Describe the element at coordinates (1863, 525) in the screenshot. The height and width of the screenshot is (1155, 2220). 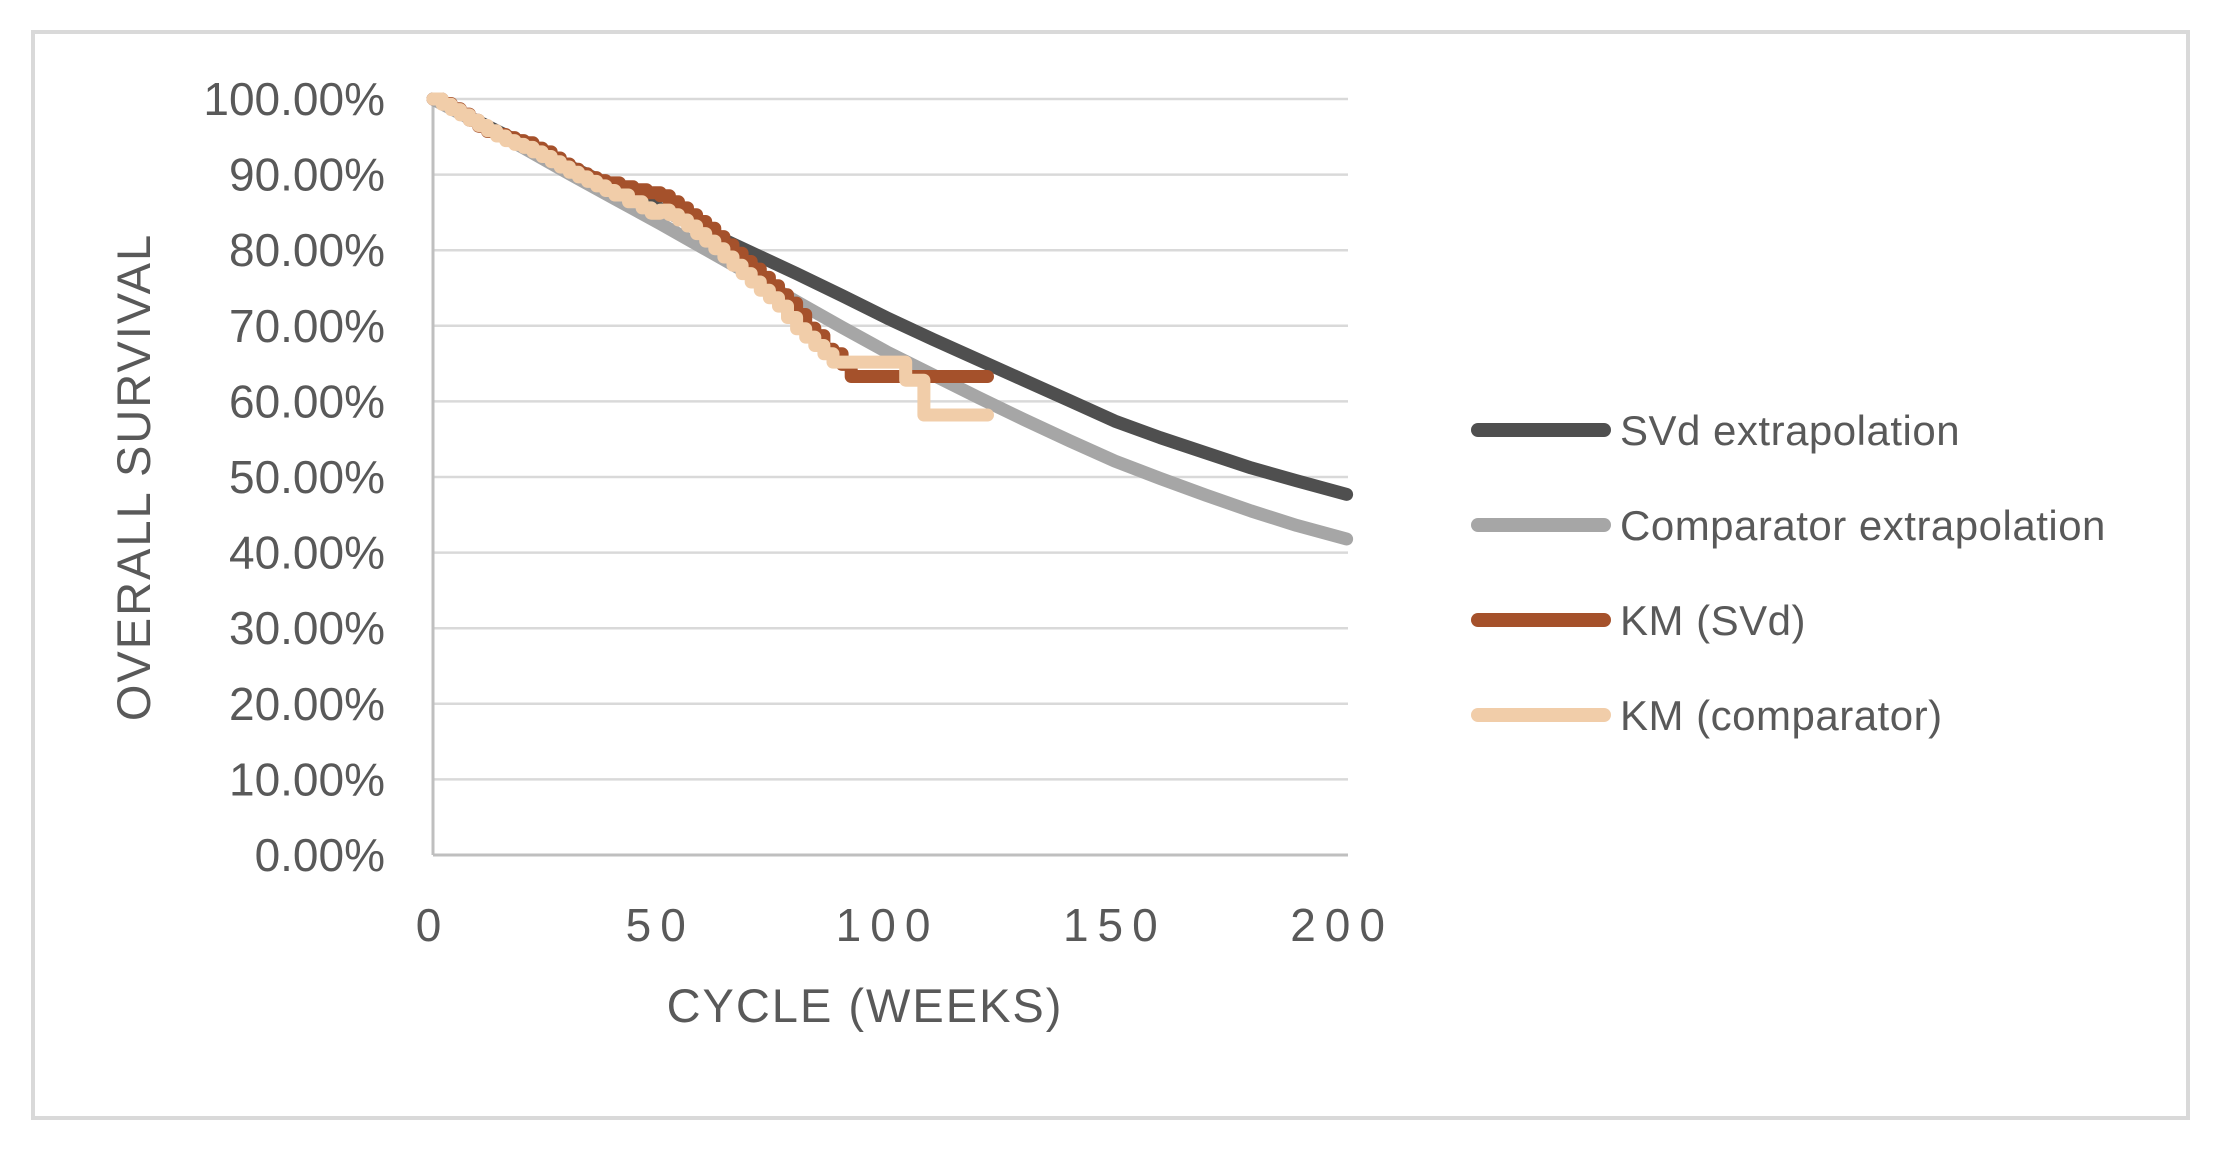
I see `legend-label-comparator-extrapolation: Comparator extrapolation` at that location.